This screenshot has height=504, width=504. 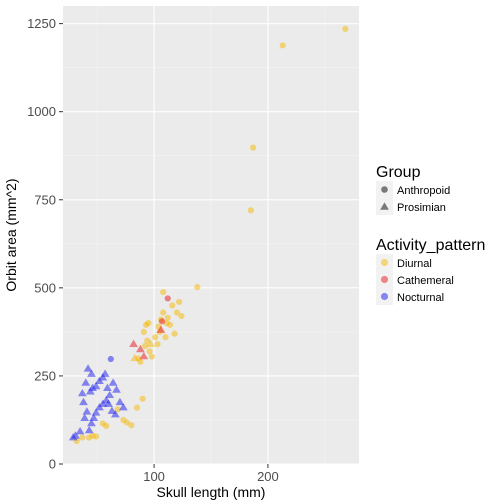 I want to click on data-point-anthropoid-nocturnal, so click(x=110, y=359).